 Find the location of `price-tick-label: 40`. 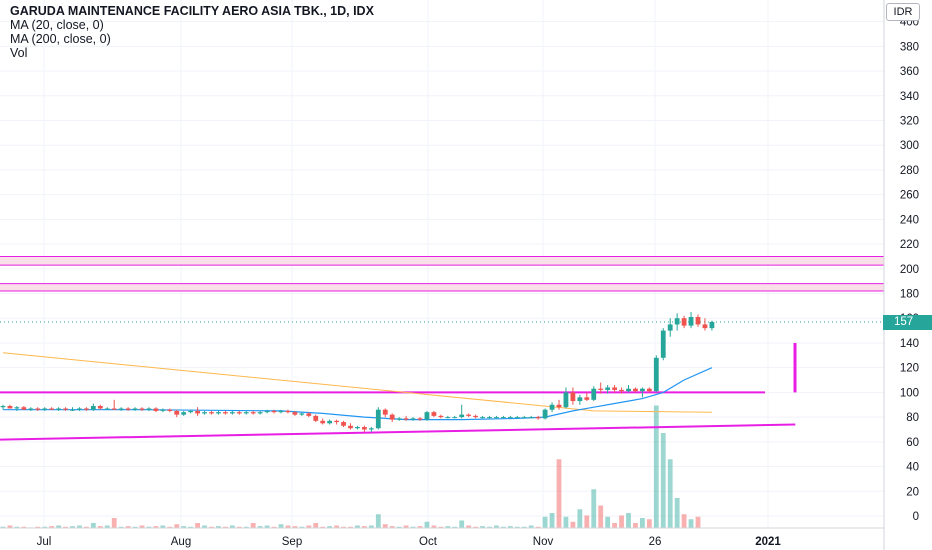

price-tick-label: 40 is located at coordinates (912, 468).